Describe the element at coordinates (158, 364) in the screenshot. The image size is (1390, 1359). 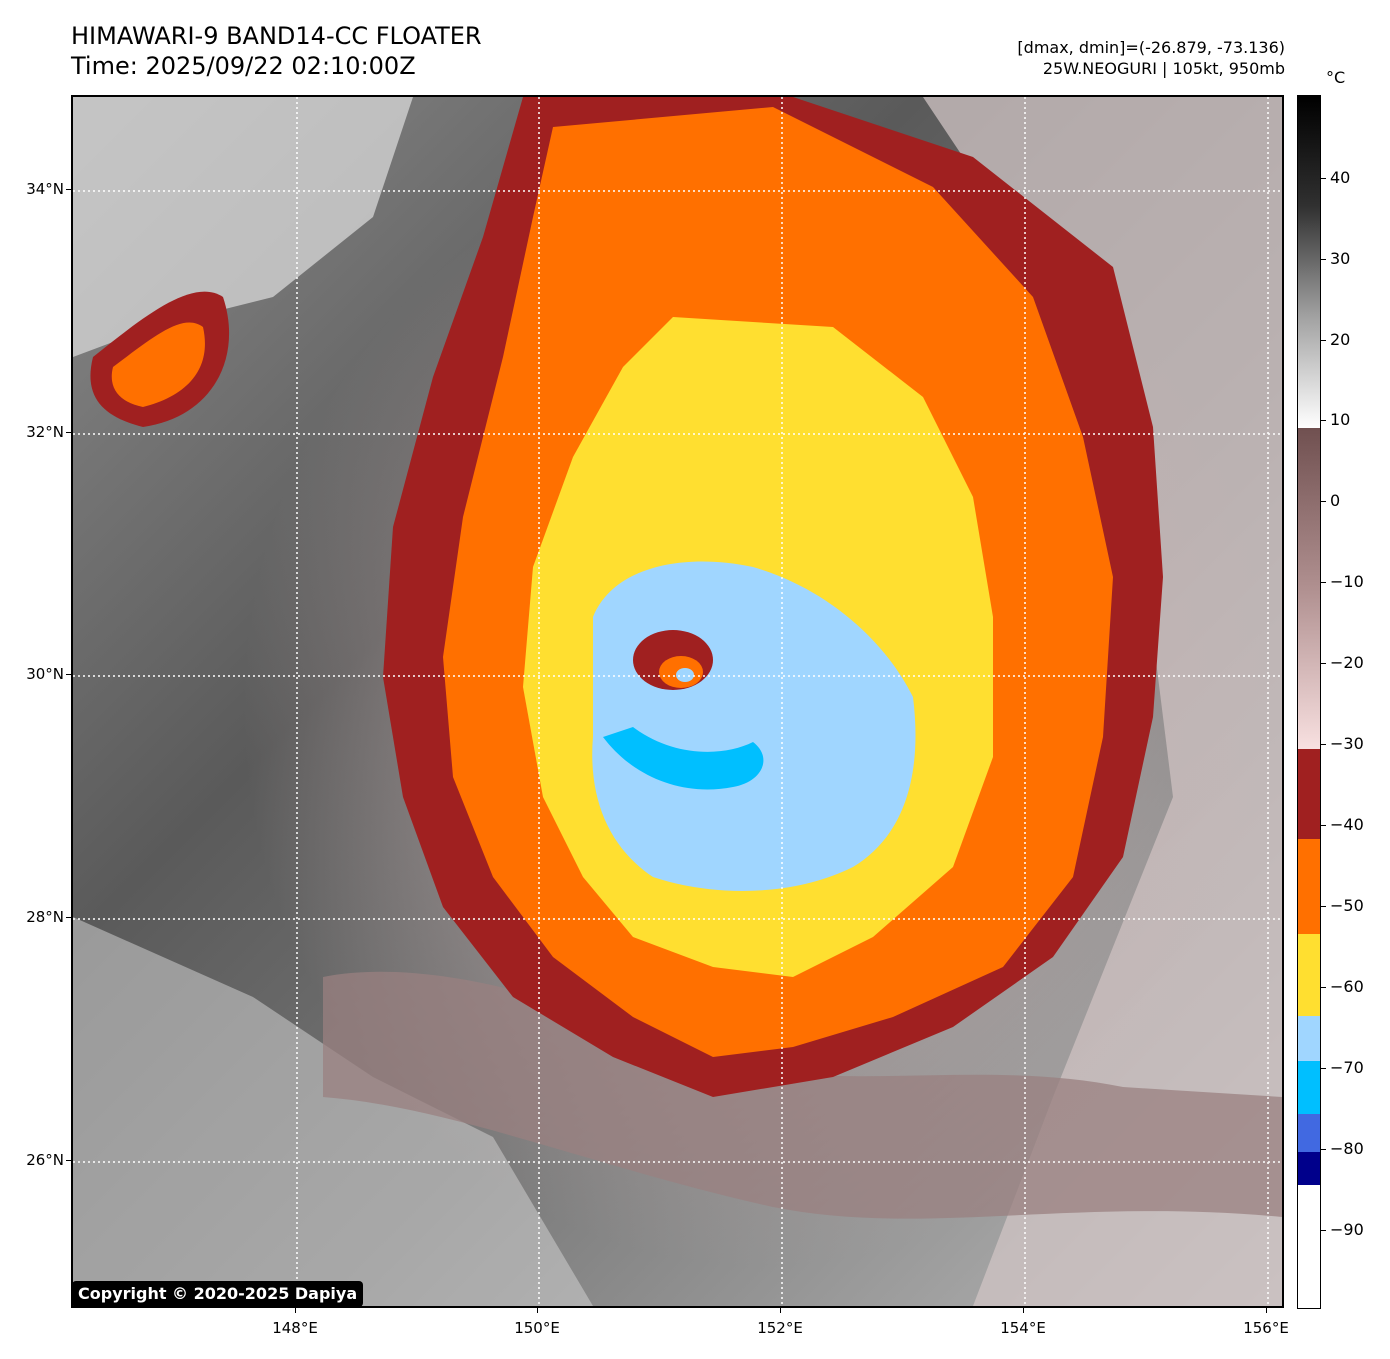
I see `convection-core-northwest` at that location.